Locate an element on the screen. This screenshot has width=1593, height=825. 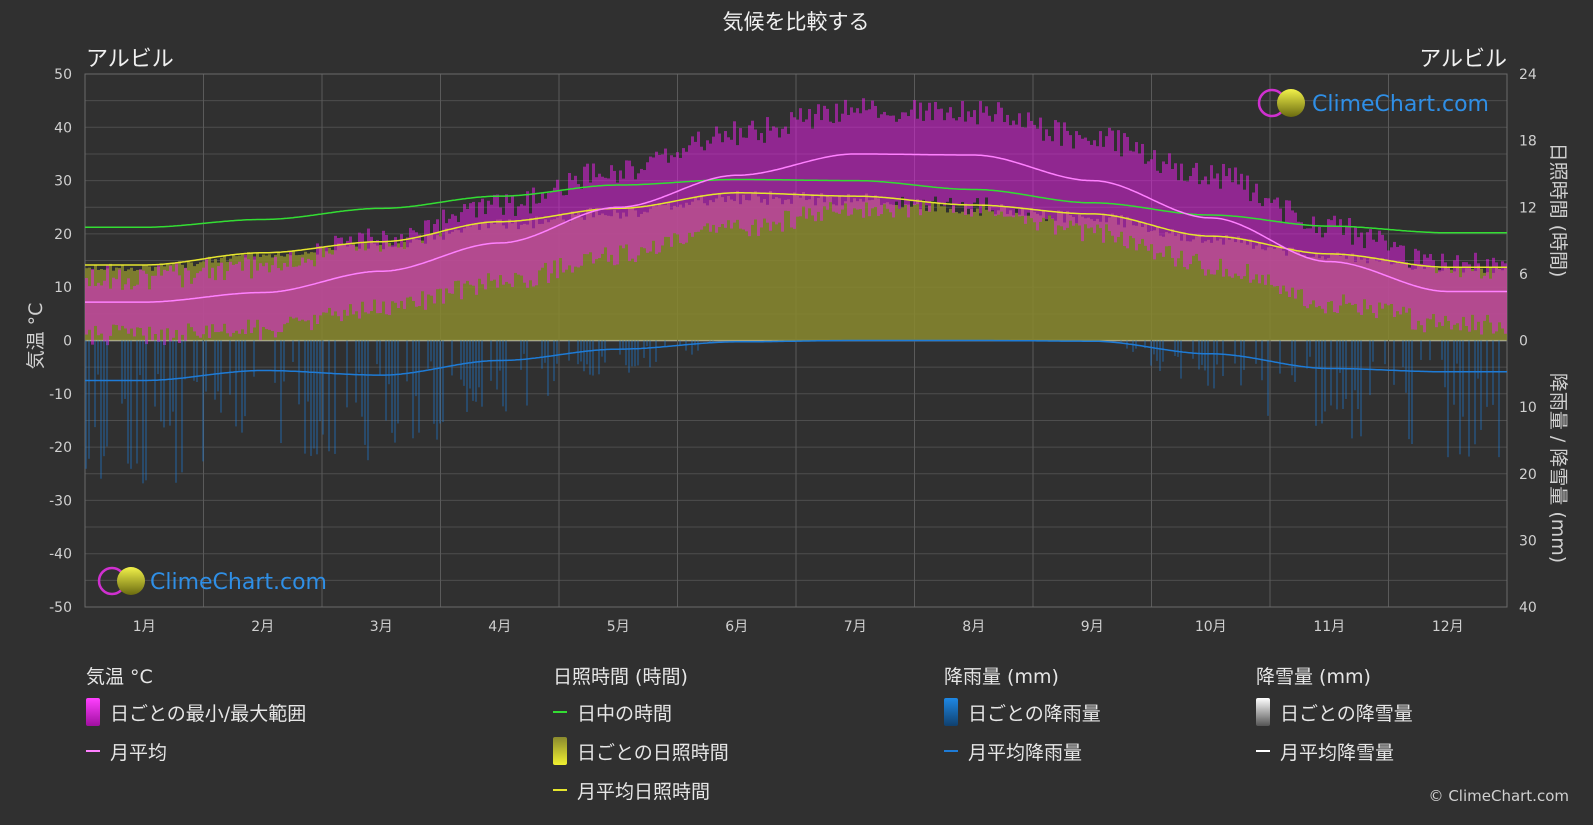
sunshine-avg-line is located at coordinates (796, 230).